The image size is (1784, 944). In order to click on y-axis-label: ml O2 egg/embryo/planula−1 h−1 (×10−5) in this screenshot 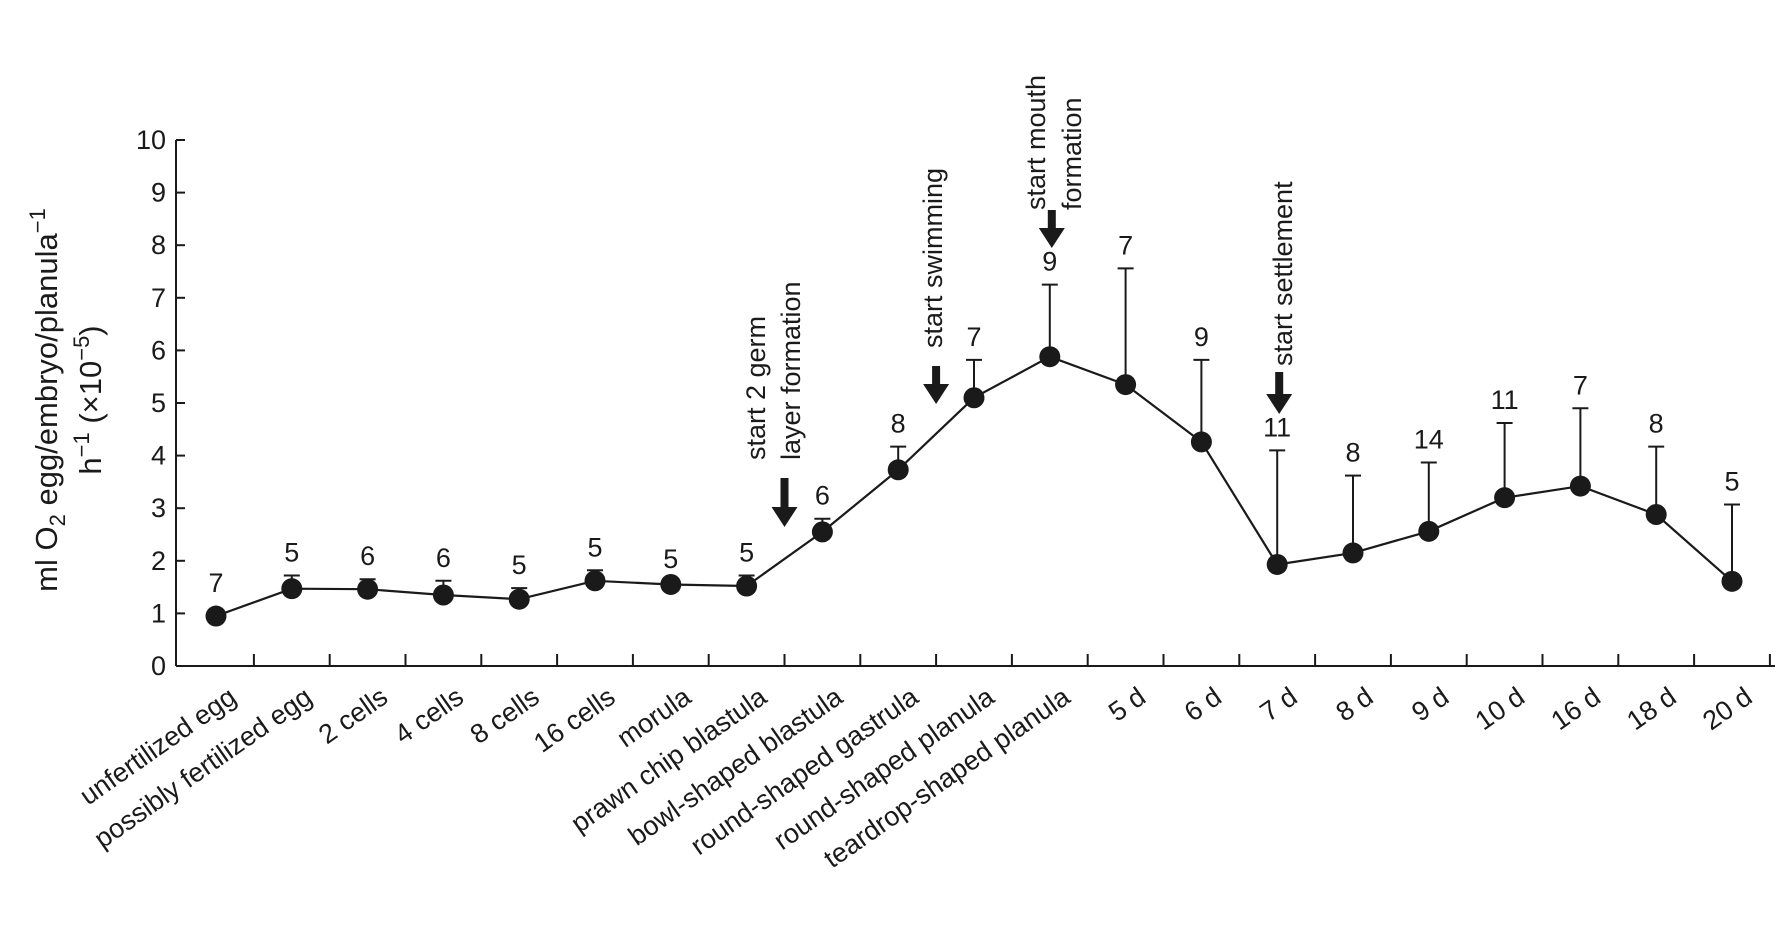, I will do `click(66, 400)`.